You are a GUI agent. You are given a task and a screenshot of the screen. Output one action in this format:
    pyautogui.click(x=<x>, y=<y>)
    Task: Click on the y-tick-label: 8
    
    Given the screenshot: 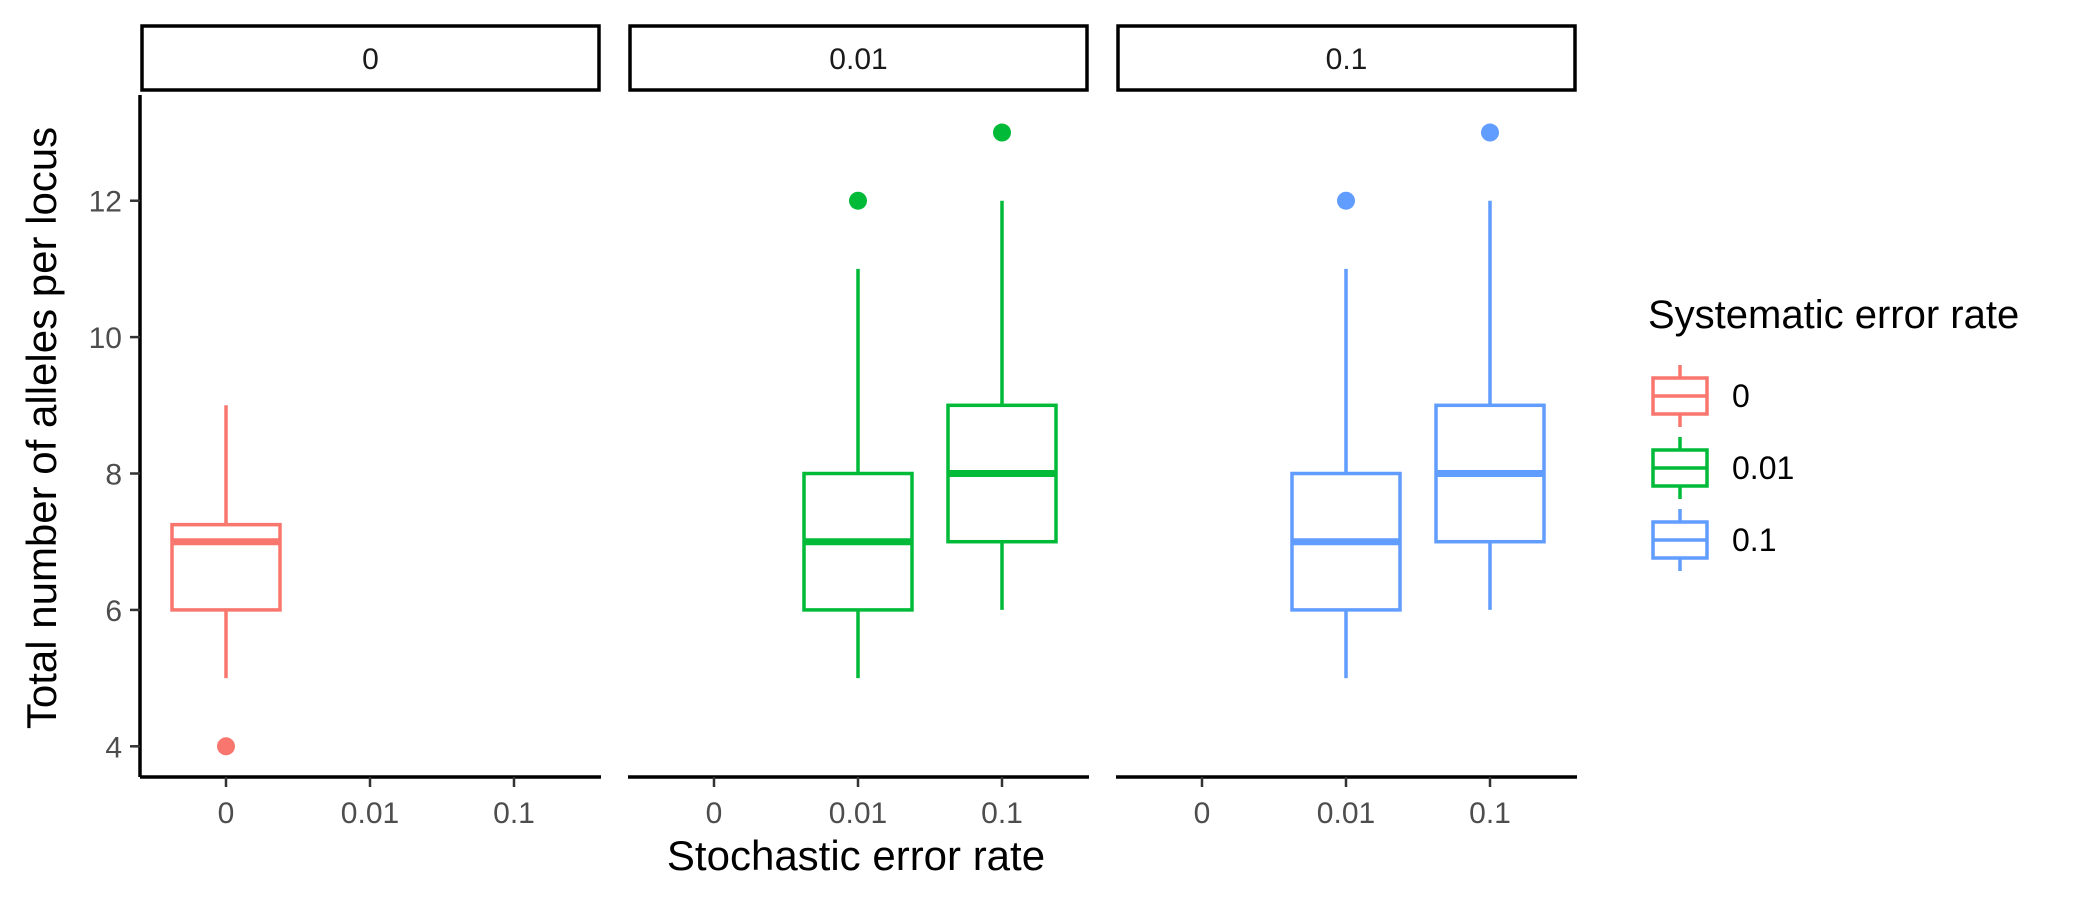 What is the action you would take?
    pyautogui.click(x=113, y=475)
    